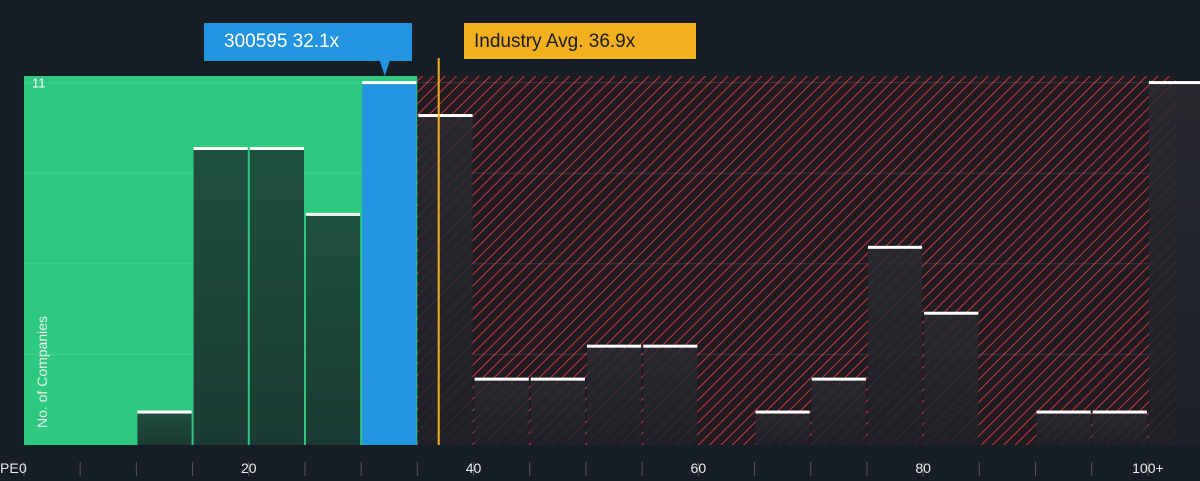 The height and width of the screenshot is (481, 1200). What do you see at coordinates (474, 468) in the screenshot?
I see `x-tick-label: 40` at bounding box center [474, 468].